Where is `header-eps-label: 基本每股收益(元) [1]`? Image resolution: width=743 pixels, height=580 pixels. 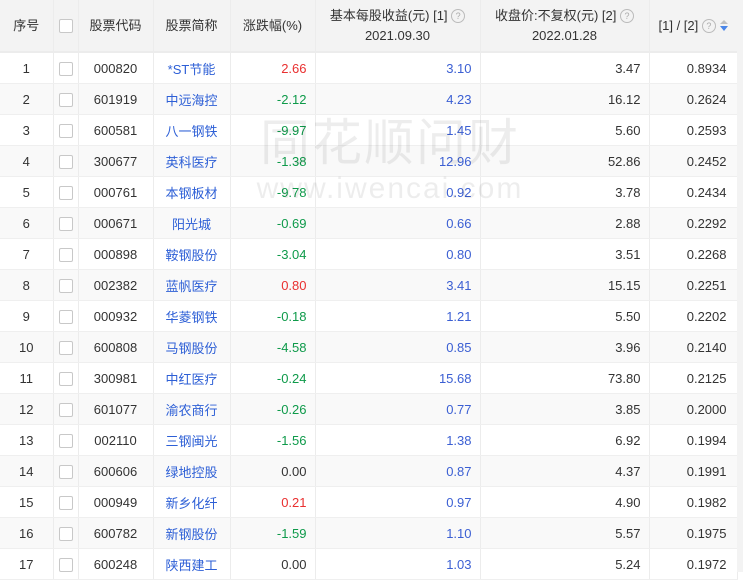
header-eps-label: 基本每股收益(元) [1] is located at coordinates (388, 15).